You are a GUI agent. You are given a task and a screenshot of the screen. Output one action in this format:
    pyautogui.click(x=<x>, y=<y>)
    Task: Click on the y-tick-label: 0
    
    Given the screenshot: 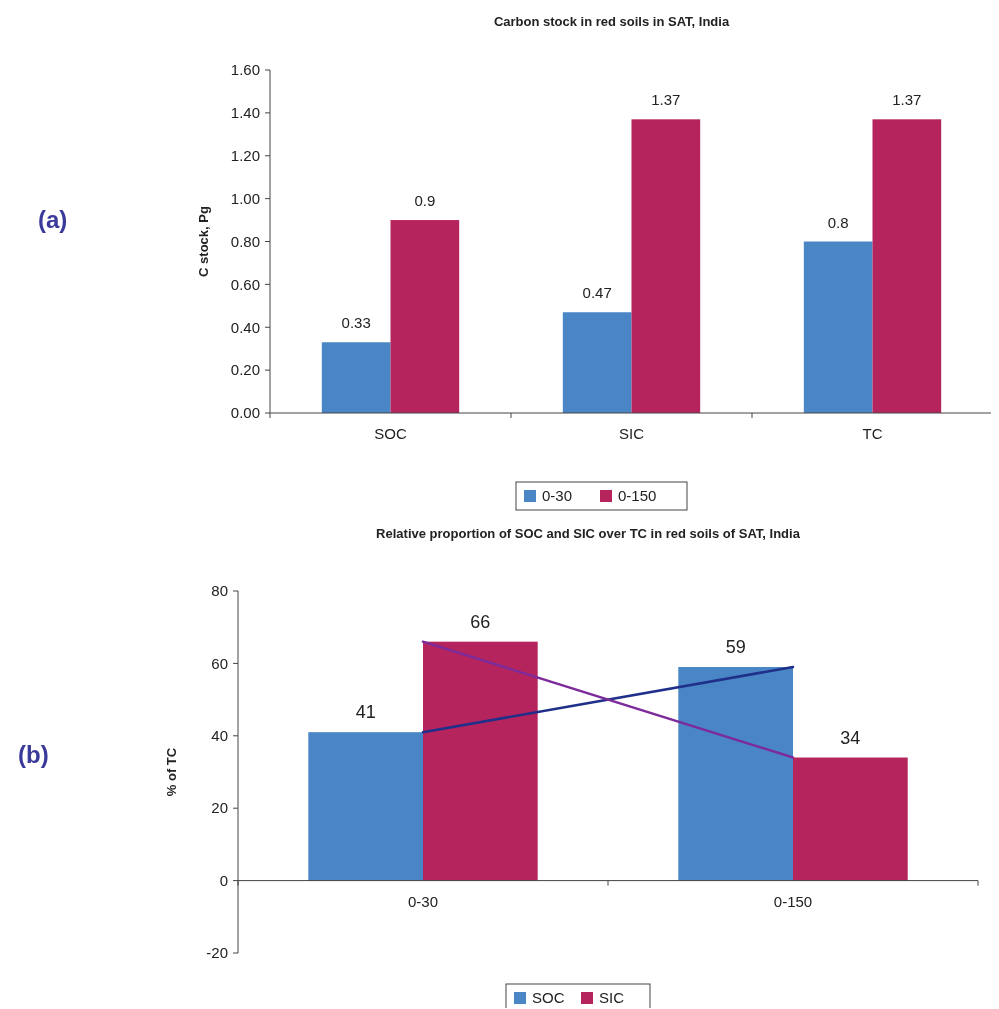 What is the action you would take?
    pyautogui.click(x=223, y=880)
    